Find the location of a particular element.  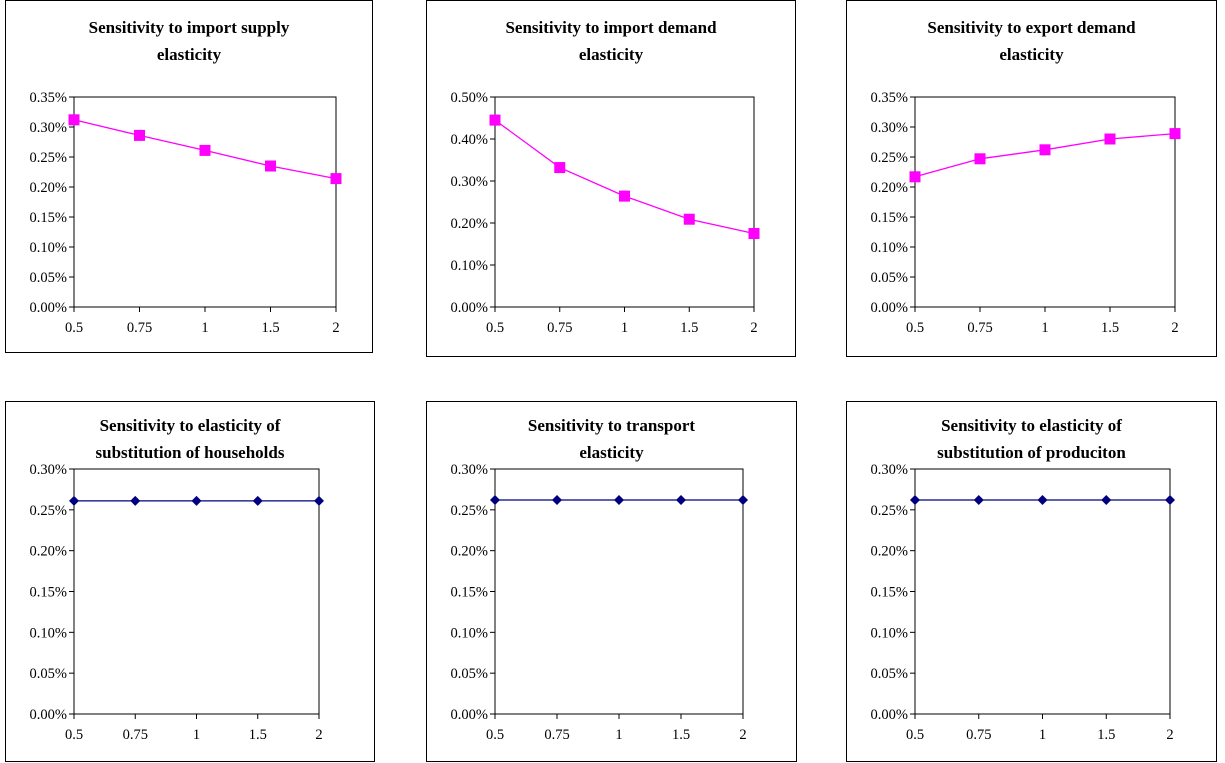

y-tick-label: 0.40% is located at coordinates (469, 140).